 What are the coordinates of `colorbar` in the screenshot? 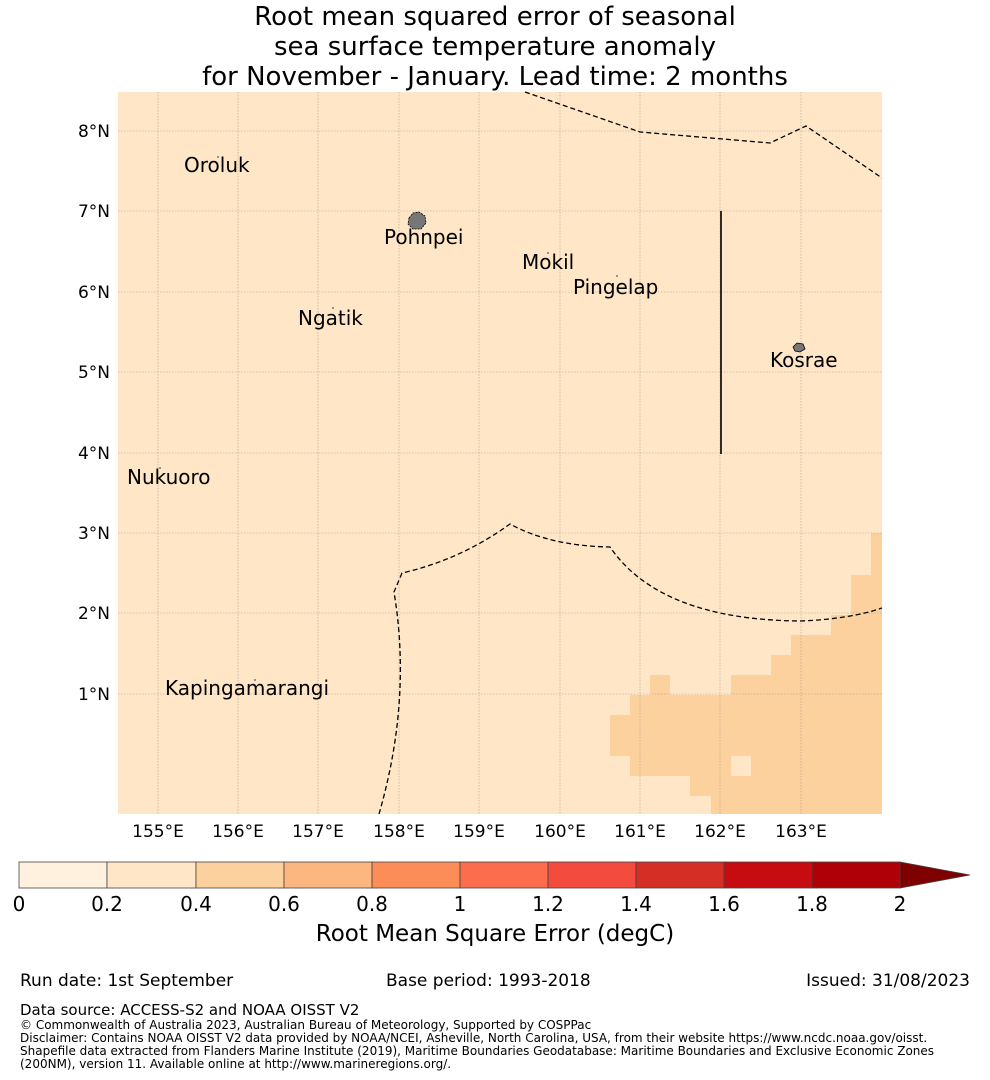 It's located at (494, 875).